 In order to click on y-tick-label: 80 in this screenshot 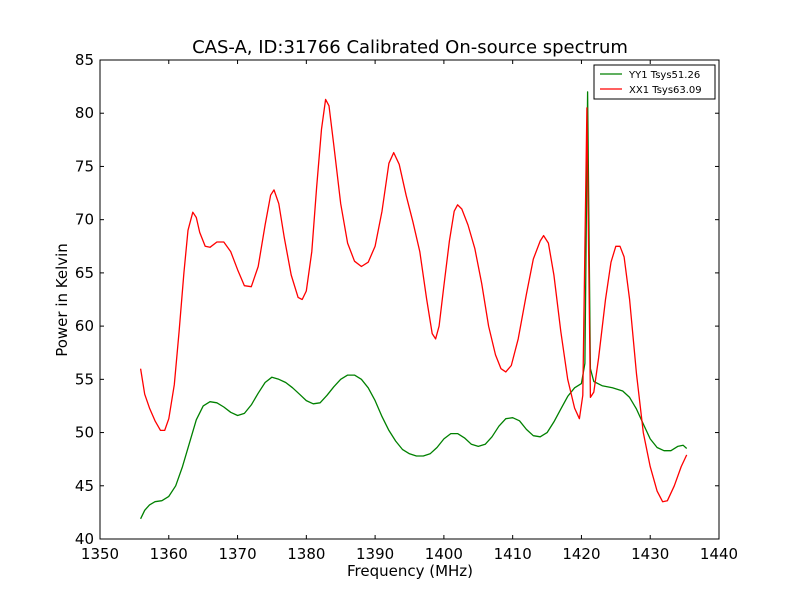, I will do `click(84, 113)`.